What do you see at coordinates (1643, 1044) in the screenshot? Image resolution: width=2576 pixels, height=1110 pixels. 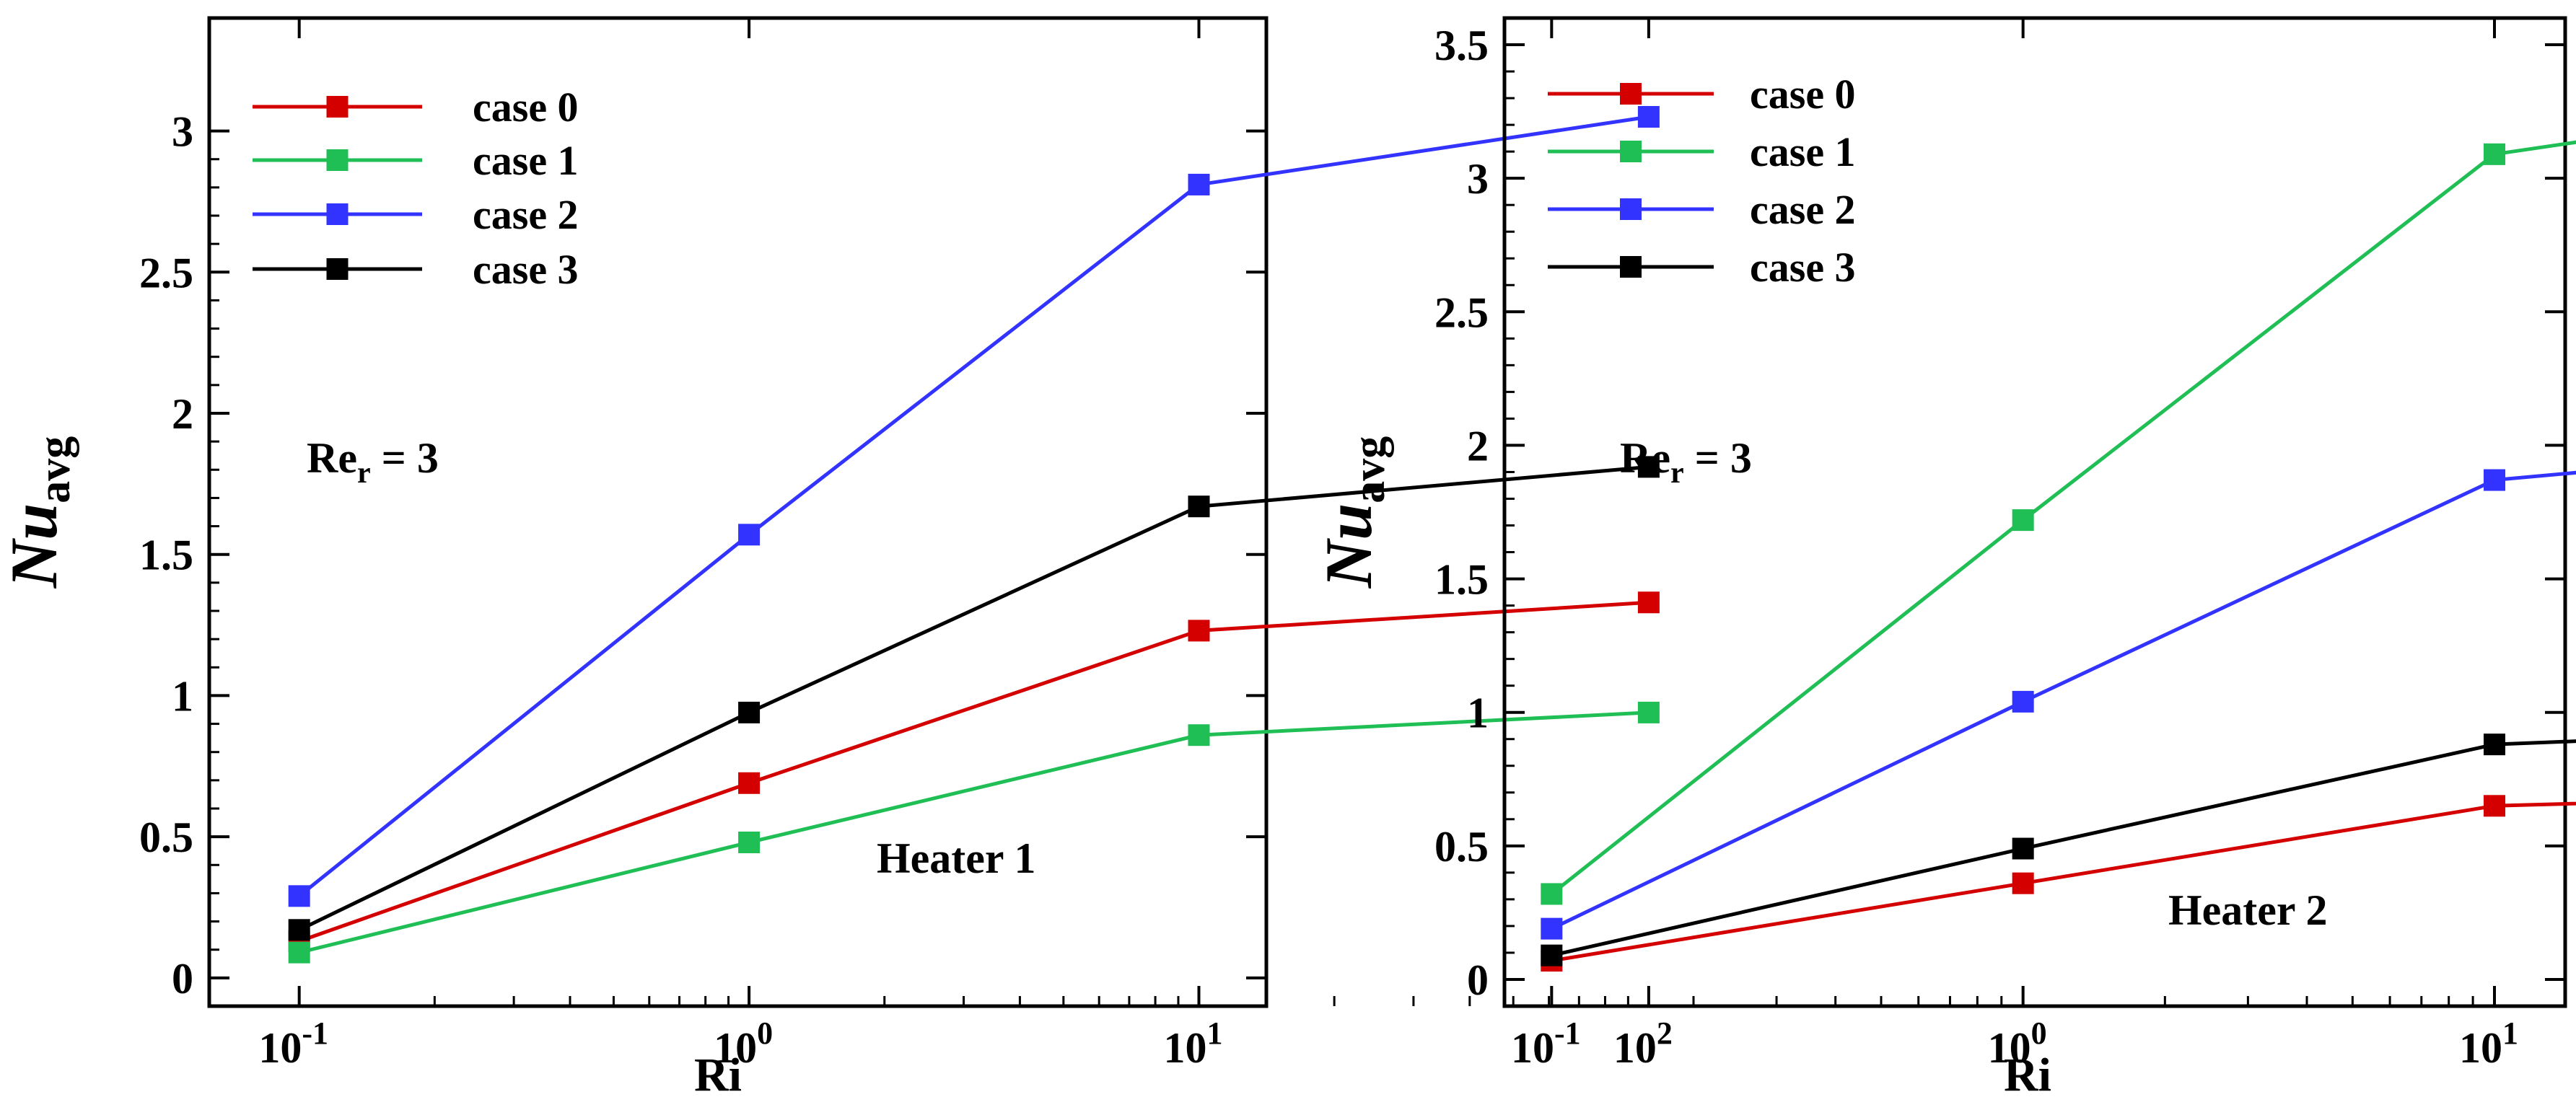 I see `x-tick-label: 10²` at bounding box center [1643, 1044].